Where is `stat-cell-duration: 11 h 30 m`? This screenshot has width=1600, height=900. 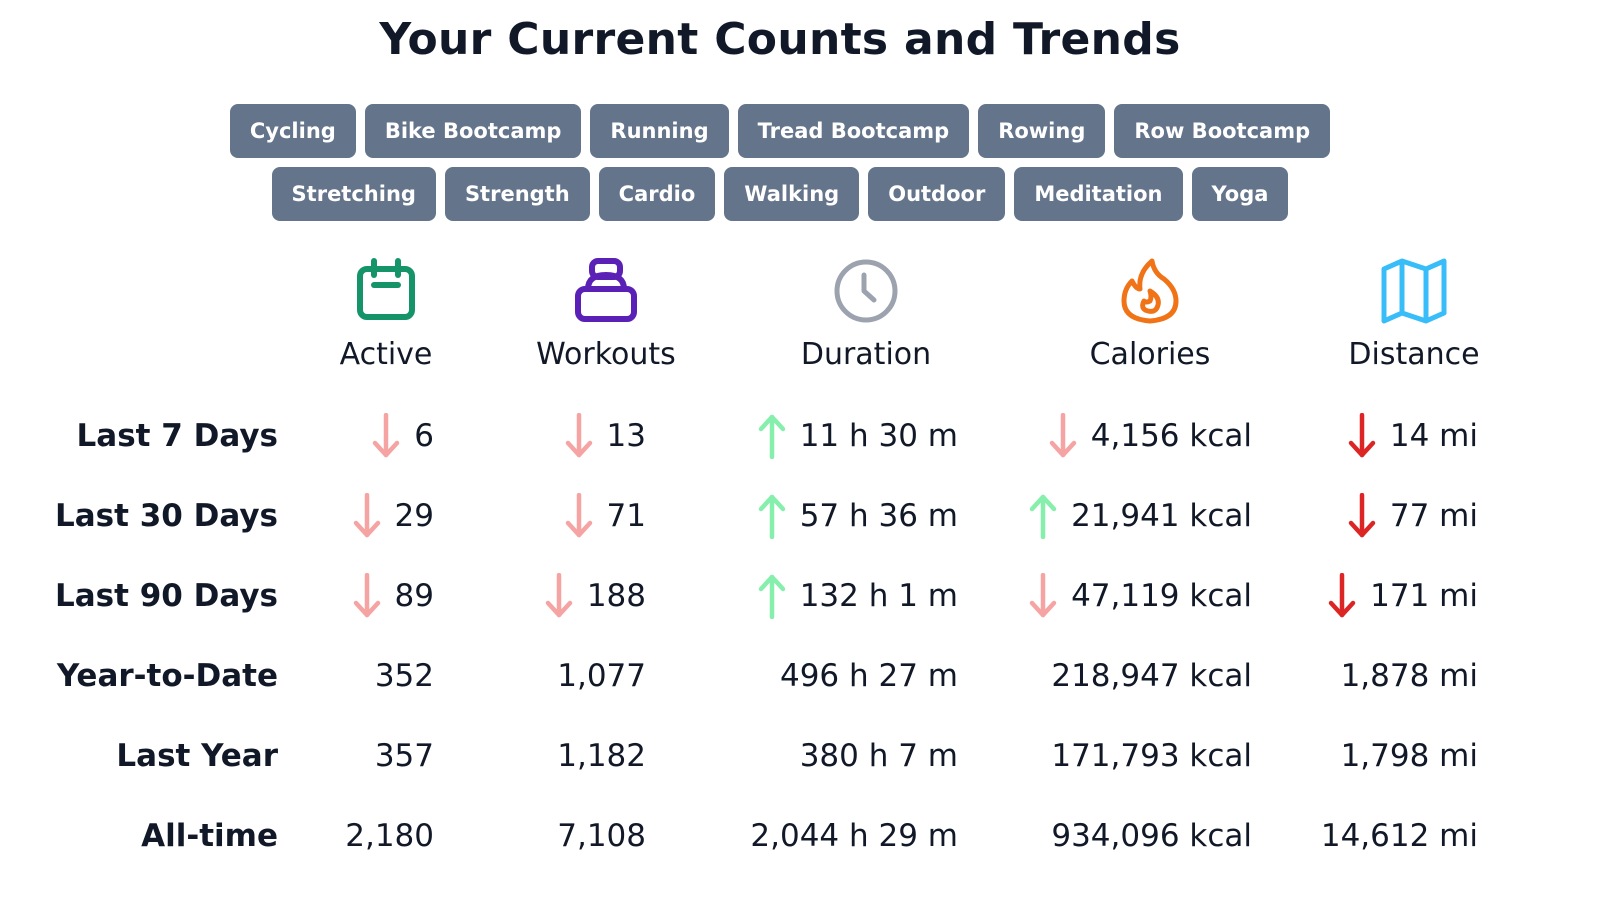 stat-cell-duration: 11 h 30 m is located at coordinates (858, 436).